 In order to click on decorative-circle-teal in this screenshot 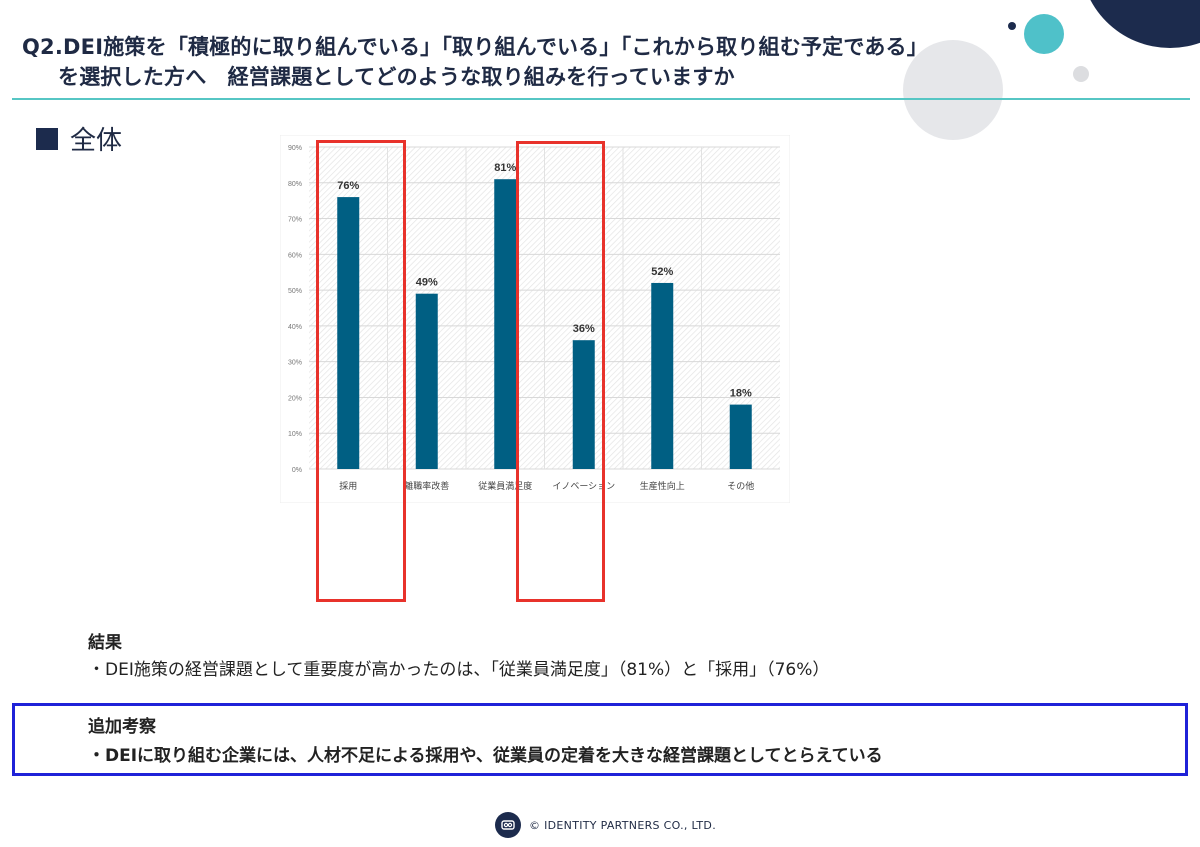, I will do `click(1044, 34)`.